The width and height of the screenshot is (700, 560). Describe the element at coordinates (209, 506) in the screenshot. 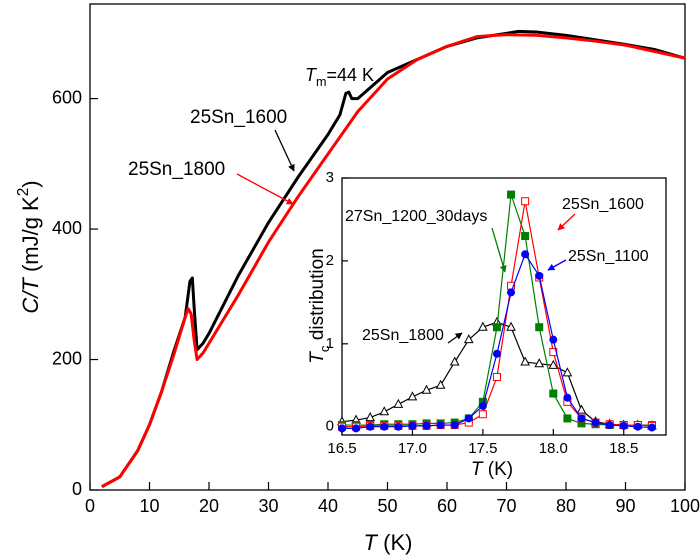

I see `x-tick-label: 20` at that location.